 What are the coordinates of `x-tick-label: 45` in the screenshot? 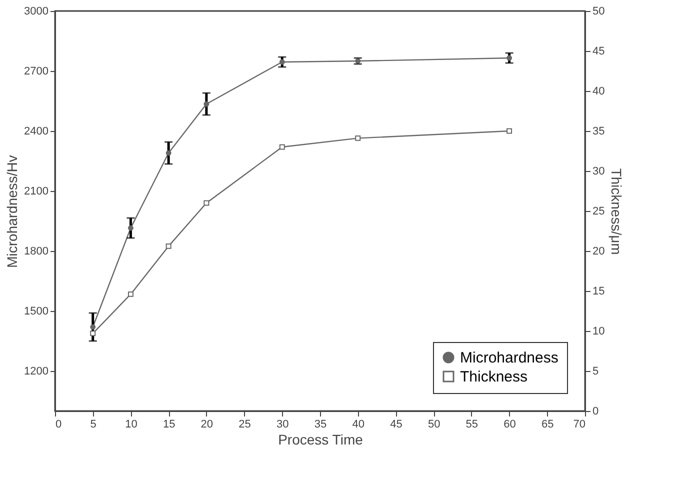 It's located at (396, 424).